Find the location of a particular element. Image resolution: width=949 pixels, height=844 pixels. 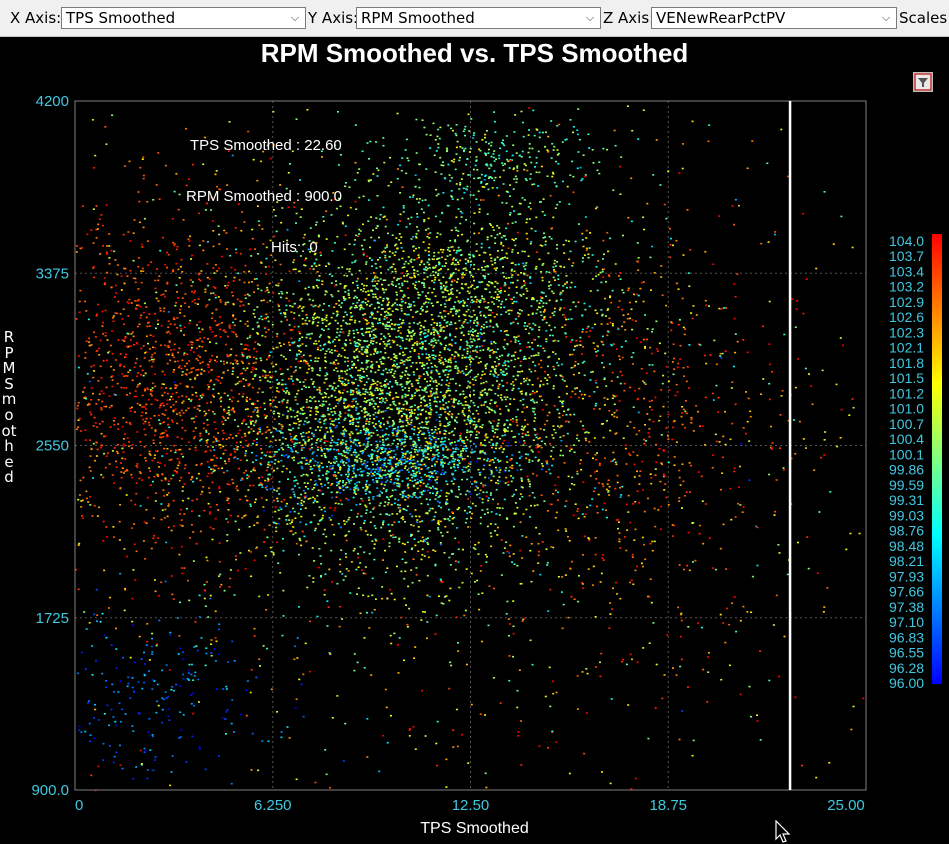

scales-button: Scales is located at coordinates (923, 18).